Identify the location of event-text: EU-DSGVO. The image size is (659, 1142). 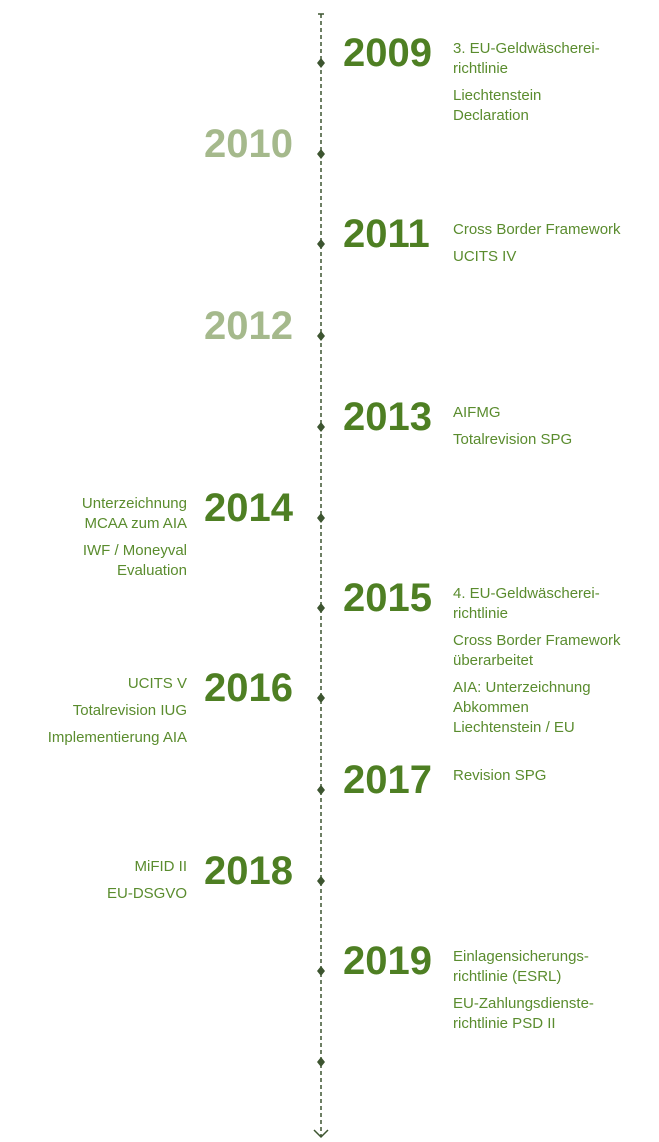
(147, 893).